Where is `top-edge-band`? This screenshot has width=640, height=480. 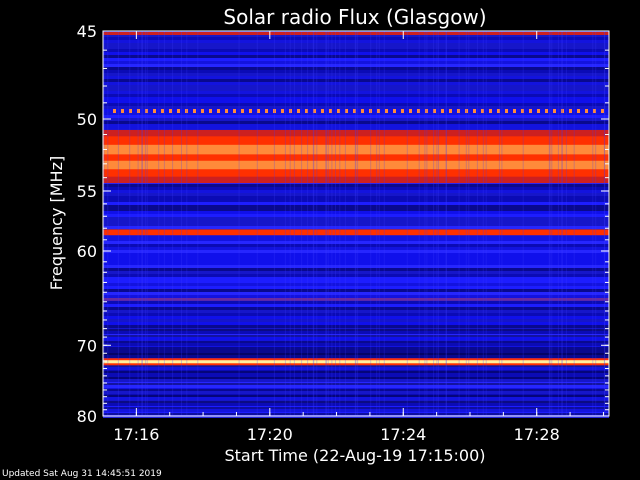 top-edge-band is located at coordinates (356, 33).